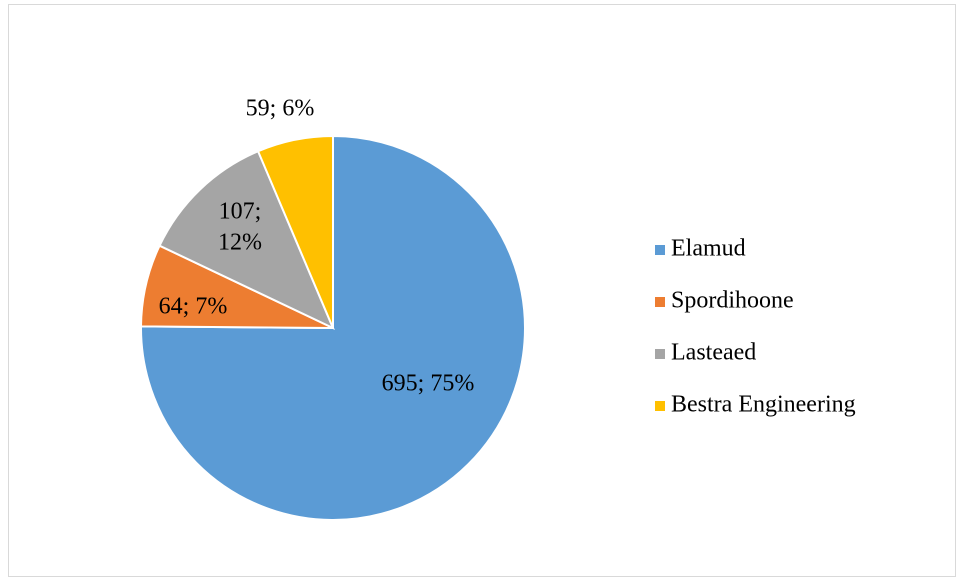 Image resolution: width=957 pixels, height=578 pixels. Describe the element at coordinates (428, 384) in the screenshot. I see `data-label: 695; 75%` at that location.